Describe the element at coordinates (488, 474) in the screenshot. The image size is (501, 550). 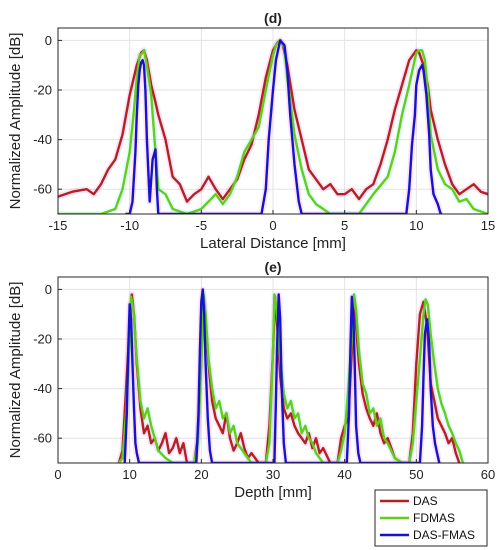
I see `x-tick-label: 60` at that location.